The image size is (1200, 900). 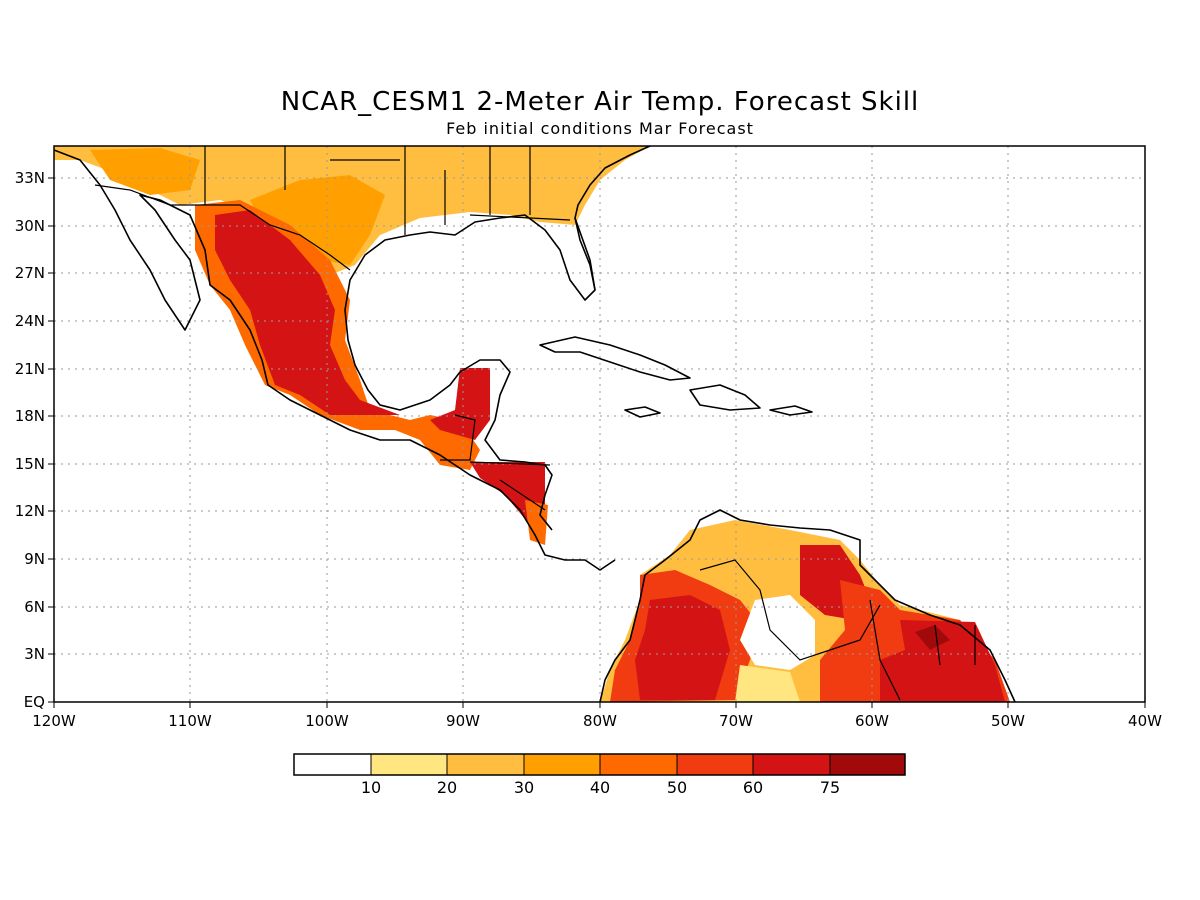 I want to click on colorbar-label: 10, so click(x=371, y=787).